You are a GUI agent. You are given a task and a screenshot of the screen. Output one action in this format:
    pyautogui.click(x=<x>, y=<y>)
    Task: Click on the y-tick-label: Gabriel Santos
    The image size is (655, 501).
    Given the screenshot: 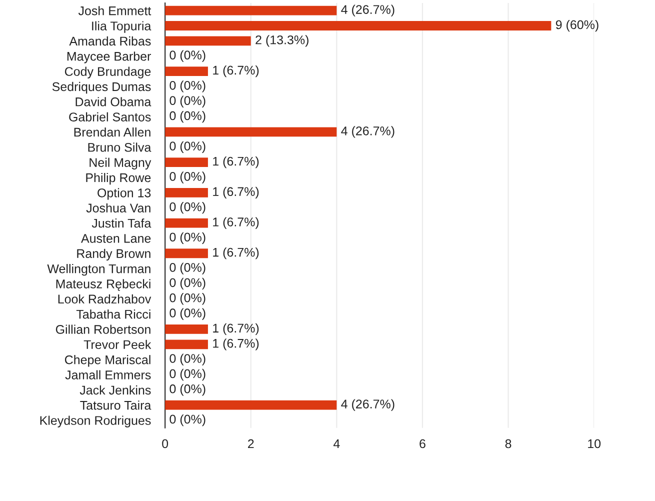 What is the action you would take?
    pyautogui.click(x=110, y=117)
    